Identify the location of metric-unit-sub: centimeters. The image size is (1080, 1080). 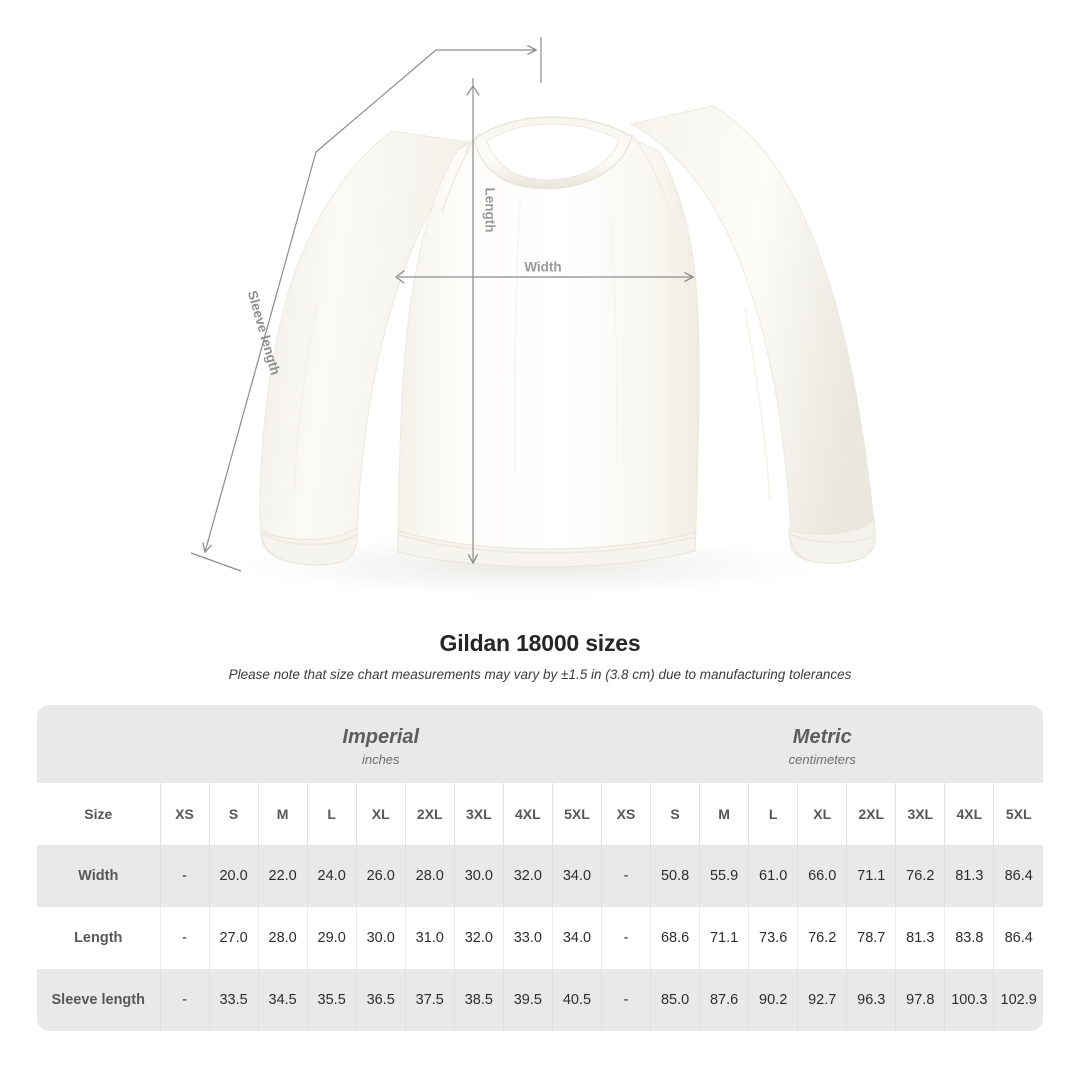
(822, 759).